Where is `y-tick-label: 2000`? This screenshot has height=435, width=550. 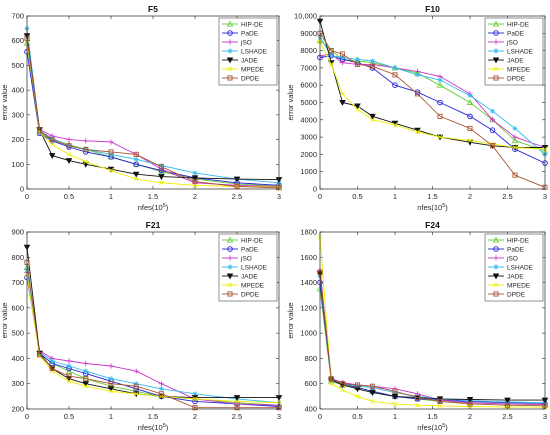 y-tick-label: 2000 is located at coordinates (308, 154).